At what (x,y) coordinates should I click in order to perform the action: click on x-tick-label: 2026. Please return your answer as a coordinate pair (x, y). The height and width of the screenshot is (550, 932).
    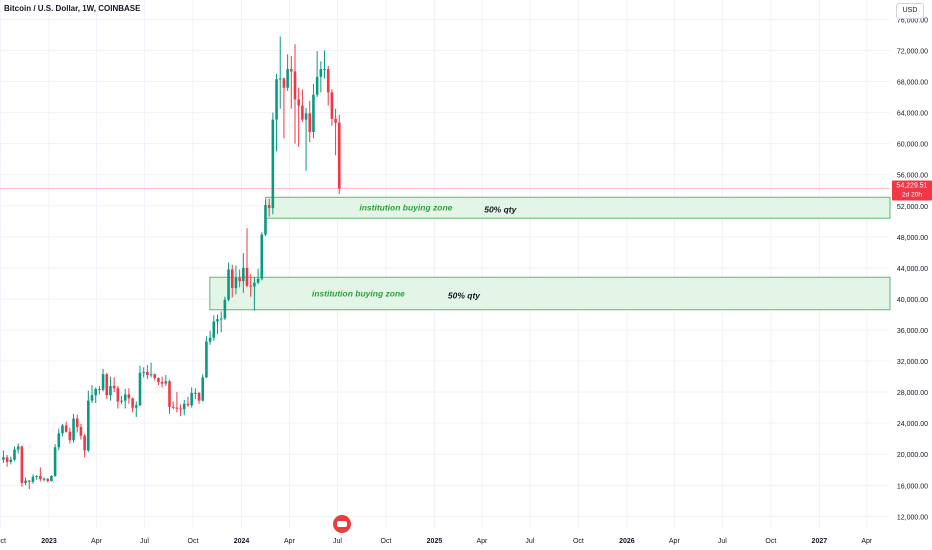
    Looking at the image, I should click on (627, 541).